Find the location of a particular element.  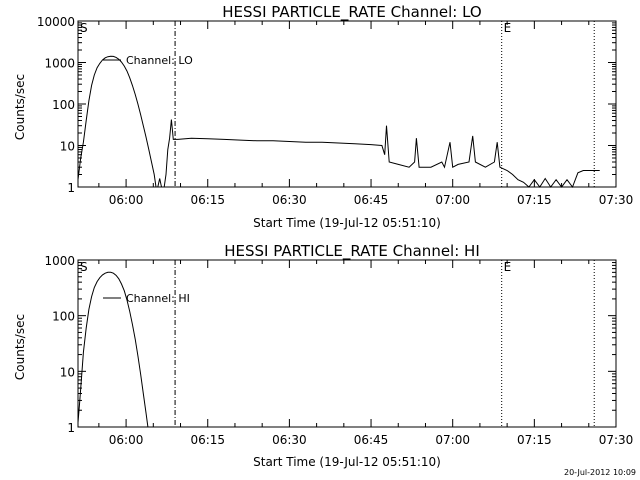

y-tick-label: 10000 is located at coordinates (56, 22).